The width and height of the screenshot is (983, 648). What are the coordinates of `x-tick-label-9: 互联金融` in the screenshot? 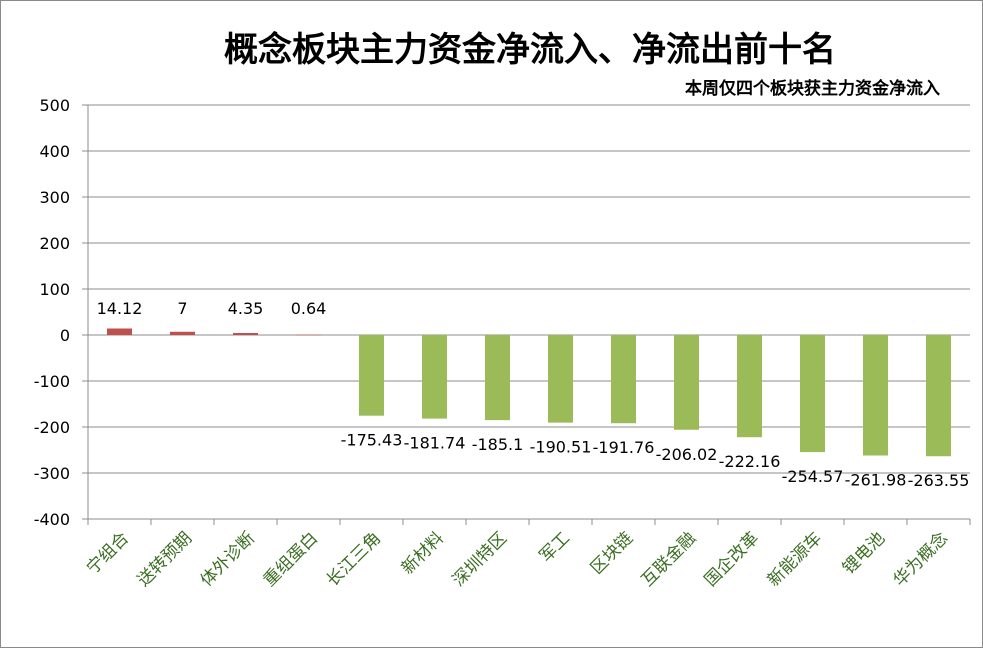 It's located at (669, 559).